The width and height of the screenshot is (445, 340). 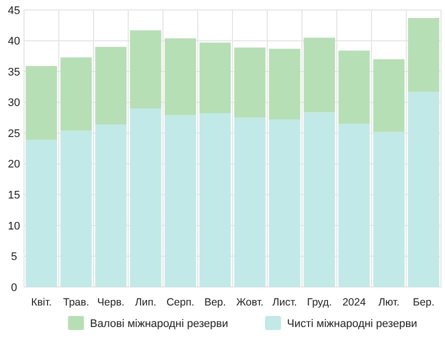 What do you see at coordinates (180, 302) in the screenshot?
I see `x-tick-label: Серп.` at bounding box center [180, 302].